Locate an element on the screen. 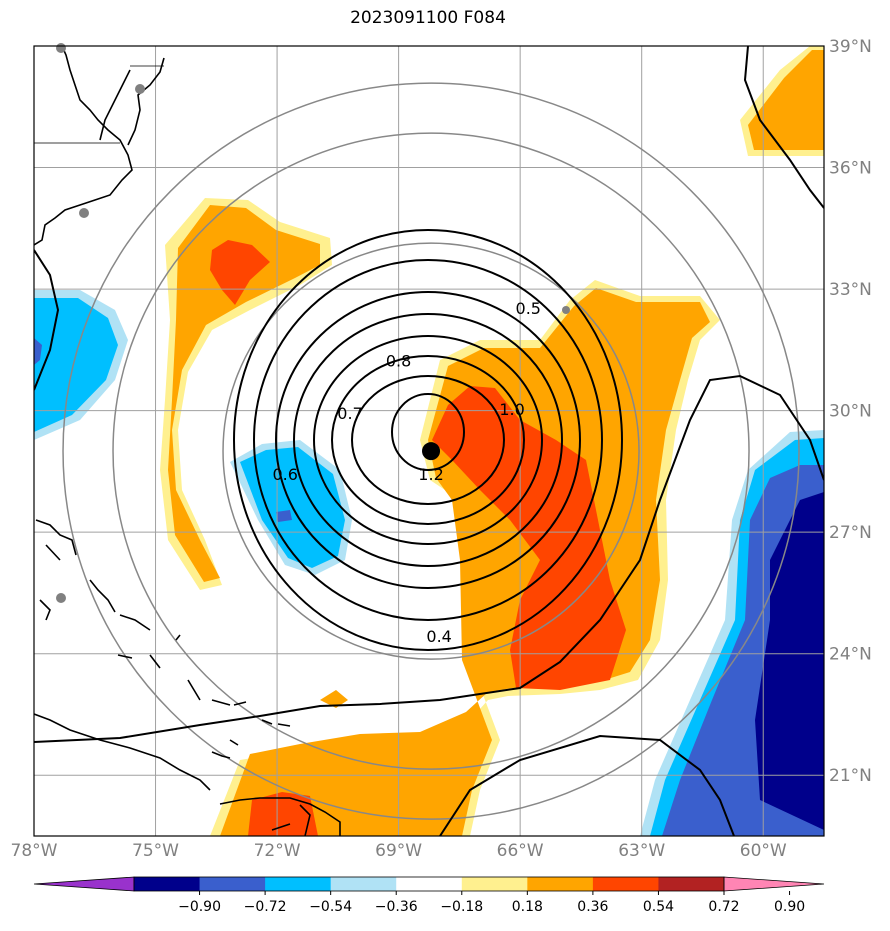  contour-upper is located at coordinates (783, 127).